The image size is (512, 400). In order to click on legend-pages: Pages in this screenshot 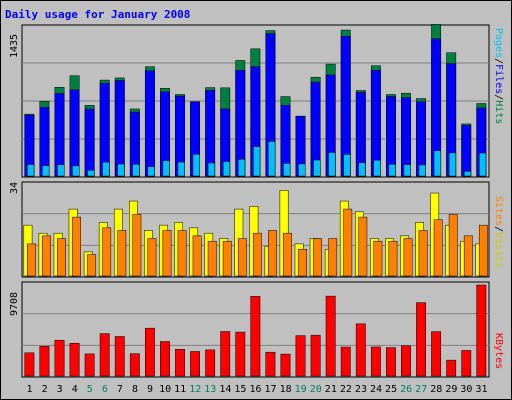, I will do `click(498, 43)`.